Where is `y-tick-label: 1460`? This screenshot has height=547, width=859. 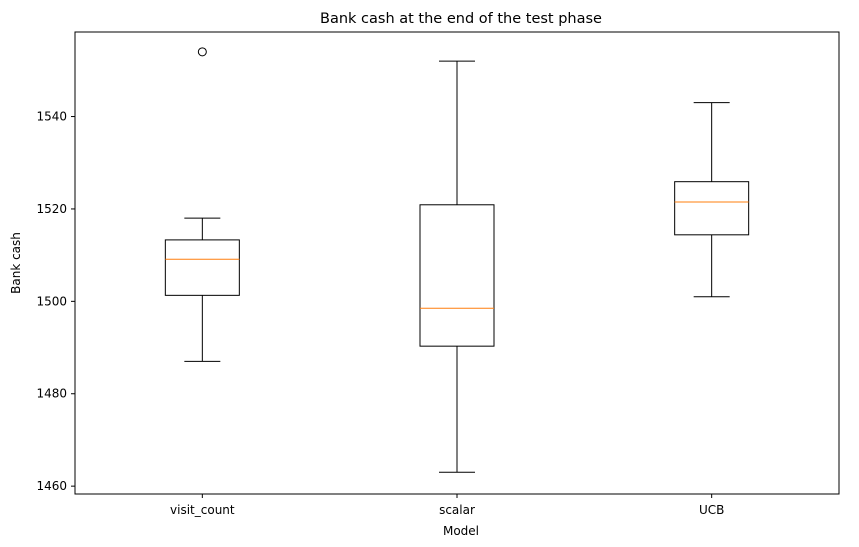
y-tick-label: 1460 is located at coordinates (51, 486).